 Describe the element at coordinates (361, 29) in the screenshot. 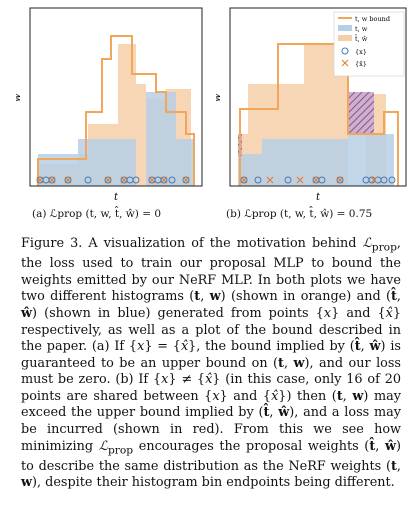

I see `legend-label-tw: t, w` at that location.